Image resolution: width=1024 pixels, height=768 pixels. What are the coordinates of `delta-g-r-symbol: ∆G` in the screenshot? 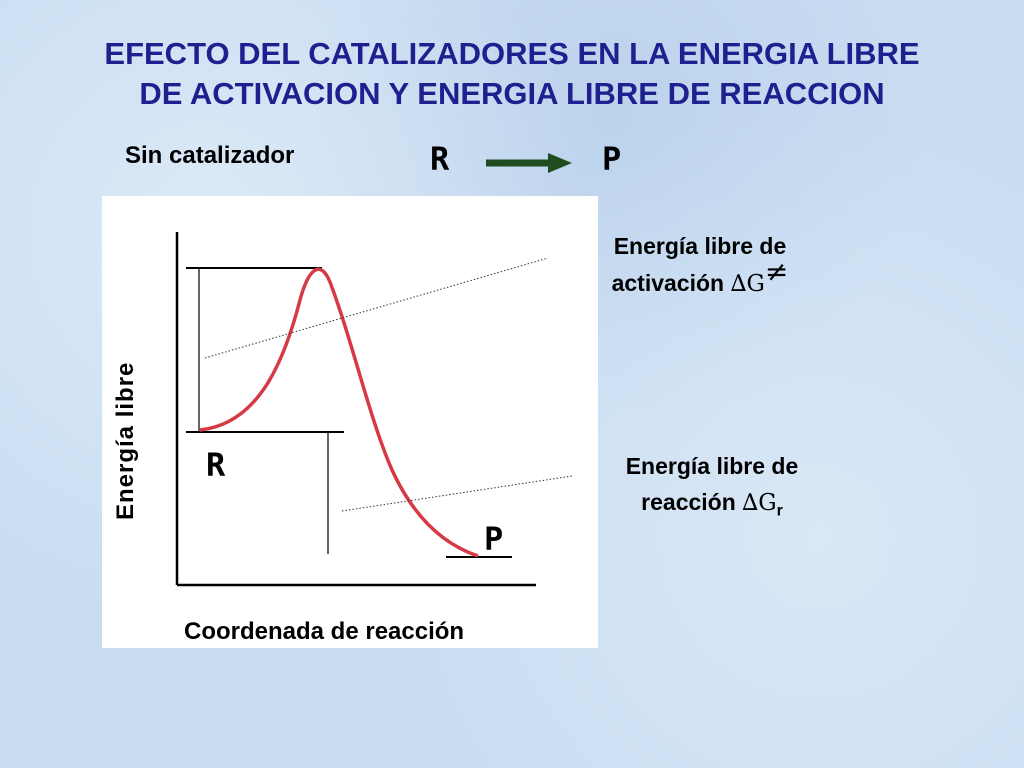 It's located at (759, 503).